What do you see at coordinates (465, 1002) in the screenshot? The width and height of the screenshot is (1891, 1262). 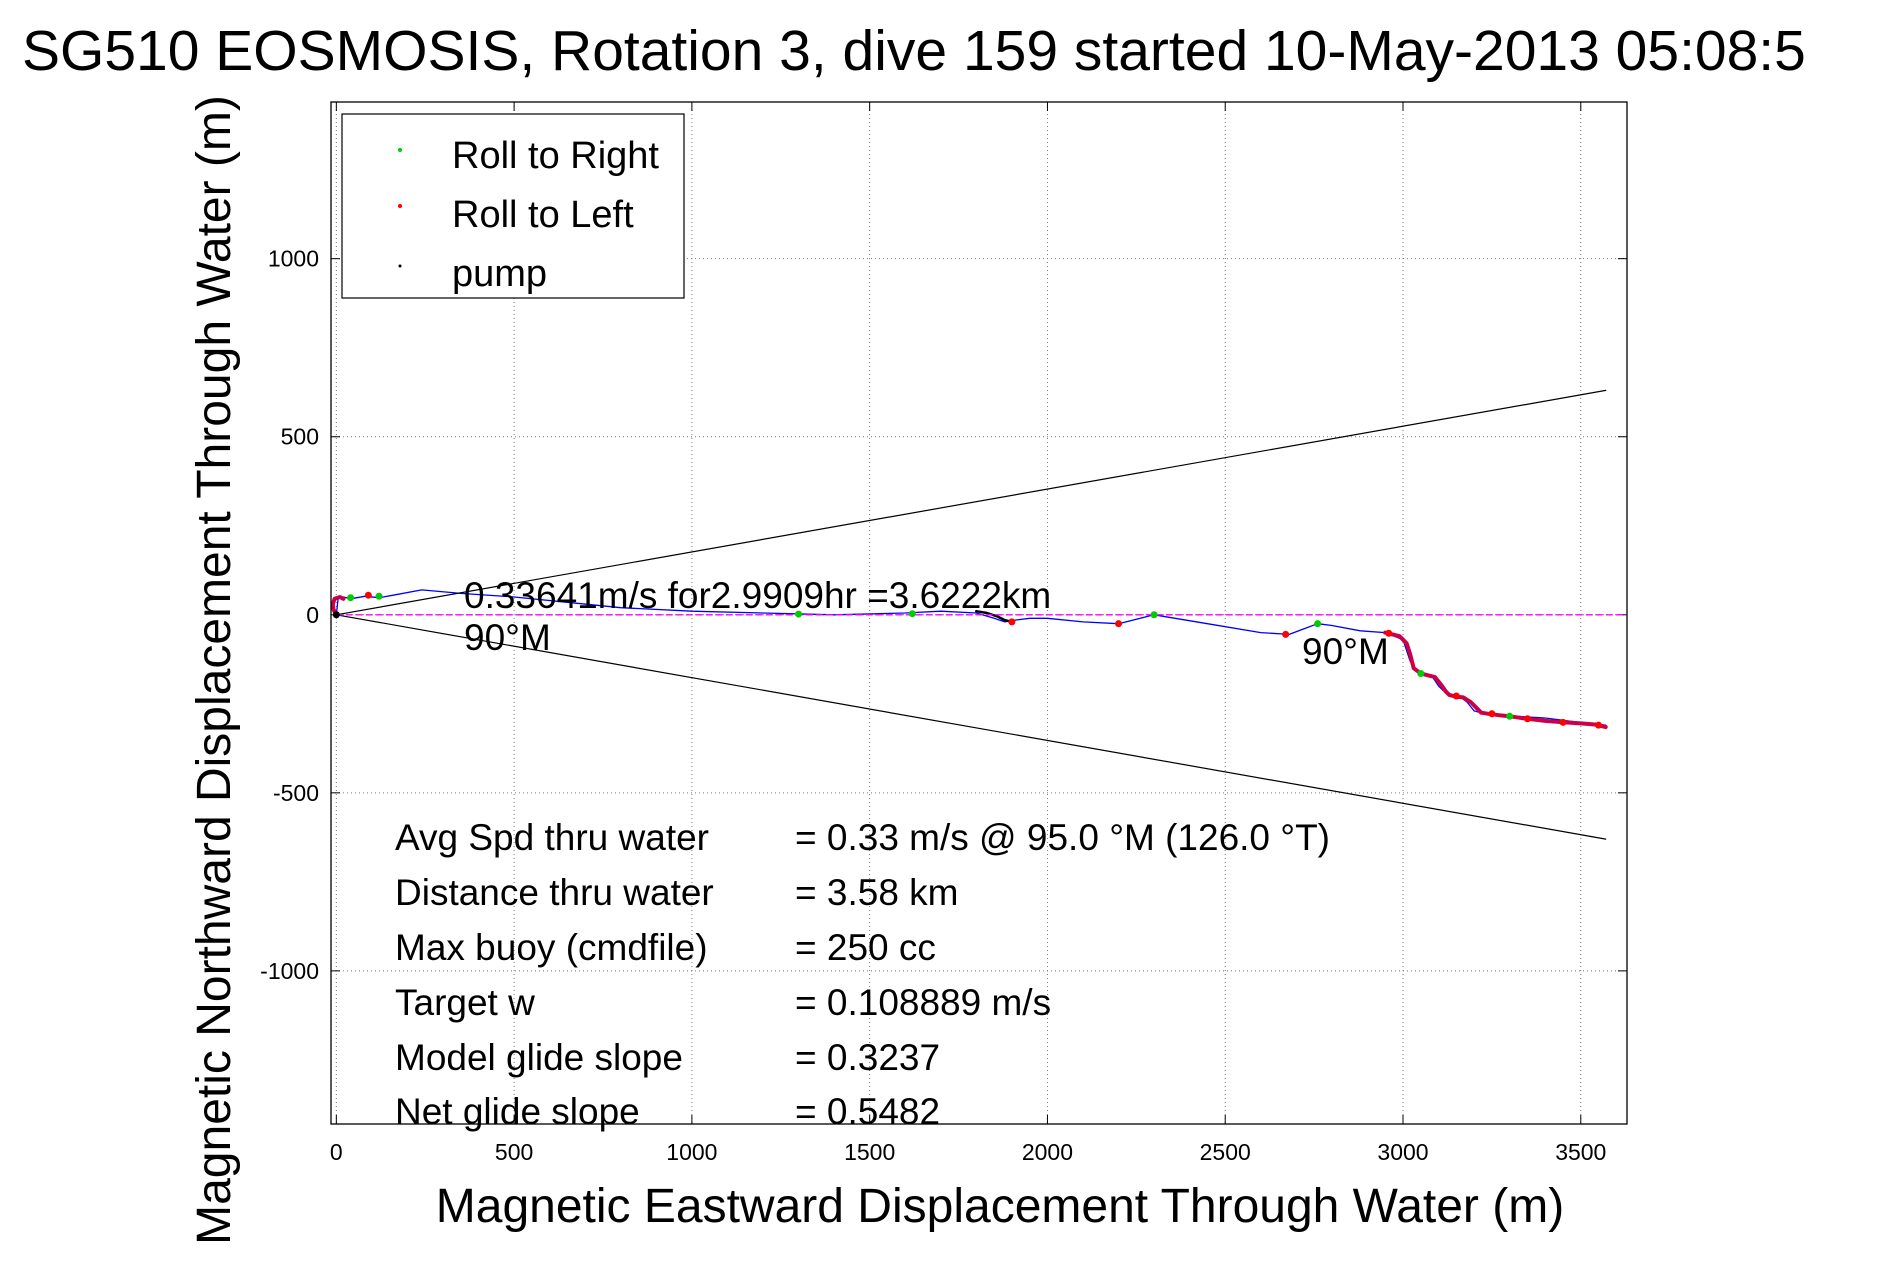 I see `stat-label-target-w: Target w` at bounding box center [465, 1002].